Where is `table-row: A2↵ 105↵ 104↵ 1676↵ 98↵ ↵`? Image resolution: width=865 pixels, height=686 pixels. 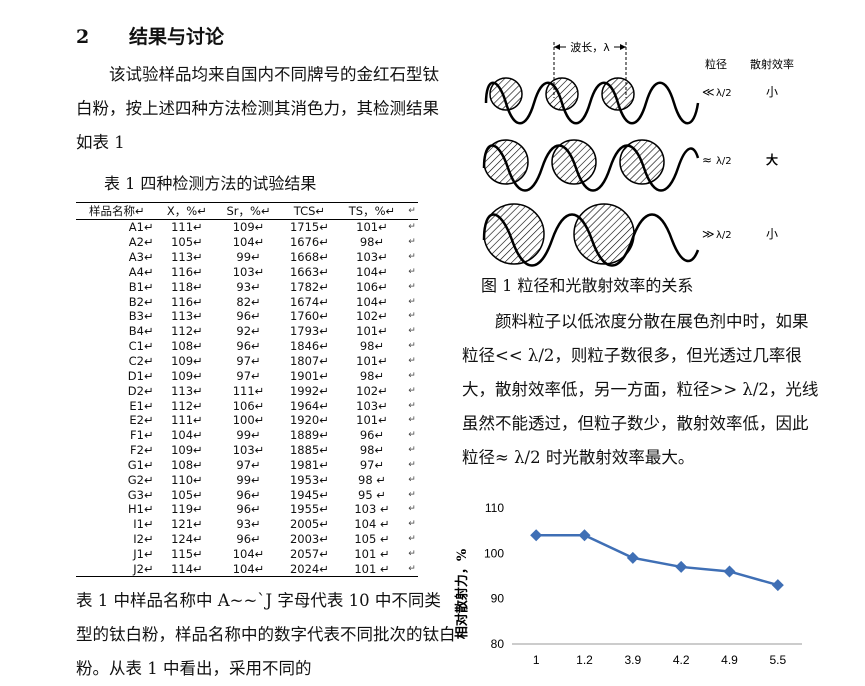
table-row: A2↵ 105↵ 104↵ 1676↵ 98↵ ↵ is located at coordinates (247, 242).